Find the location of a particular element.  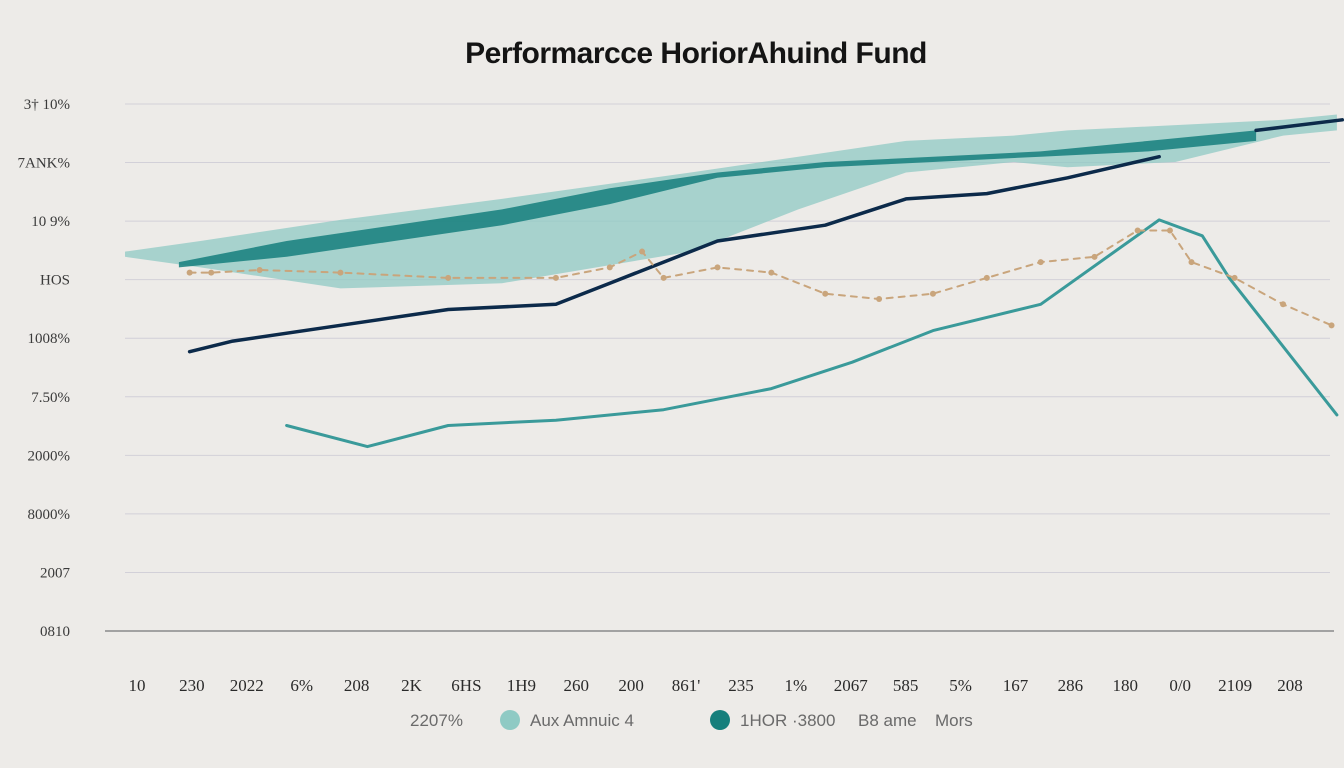

y-tick-label: 7.50% is located at coordinates (50, 398).